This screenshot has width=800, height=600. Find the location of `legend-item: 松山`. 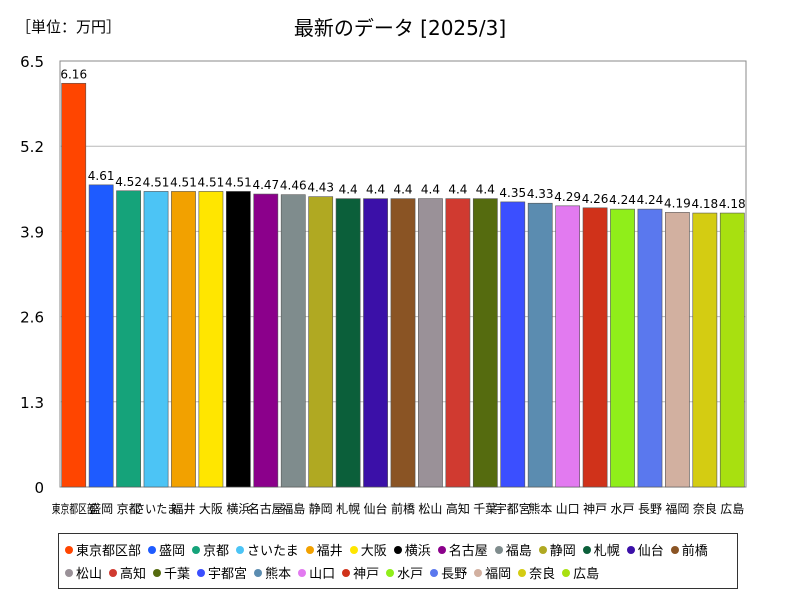

legend-item: 松山 is located at coordinates (83, 572).